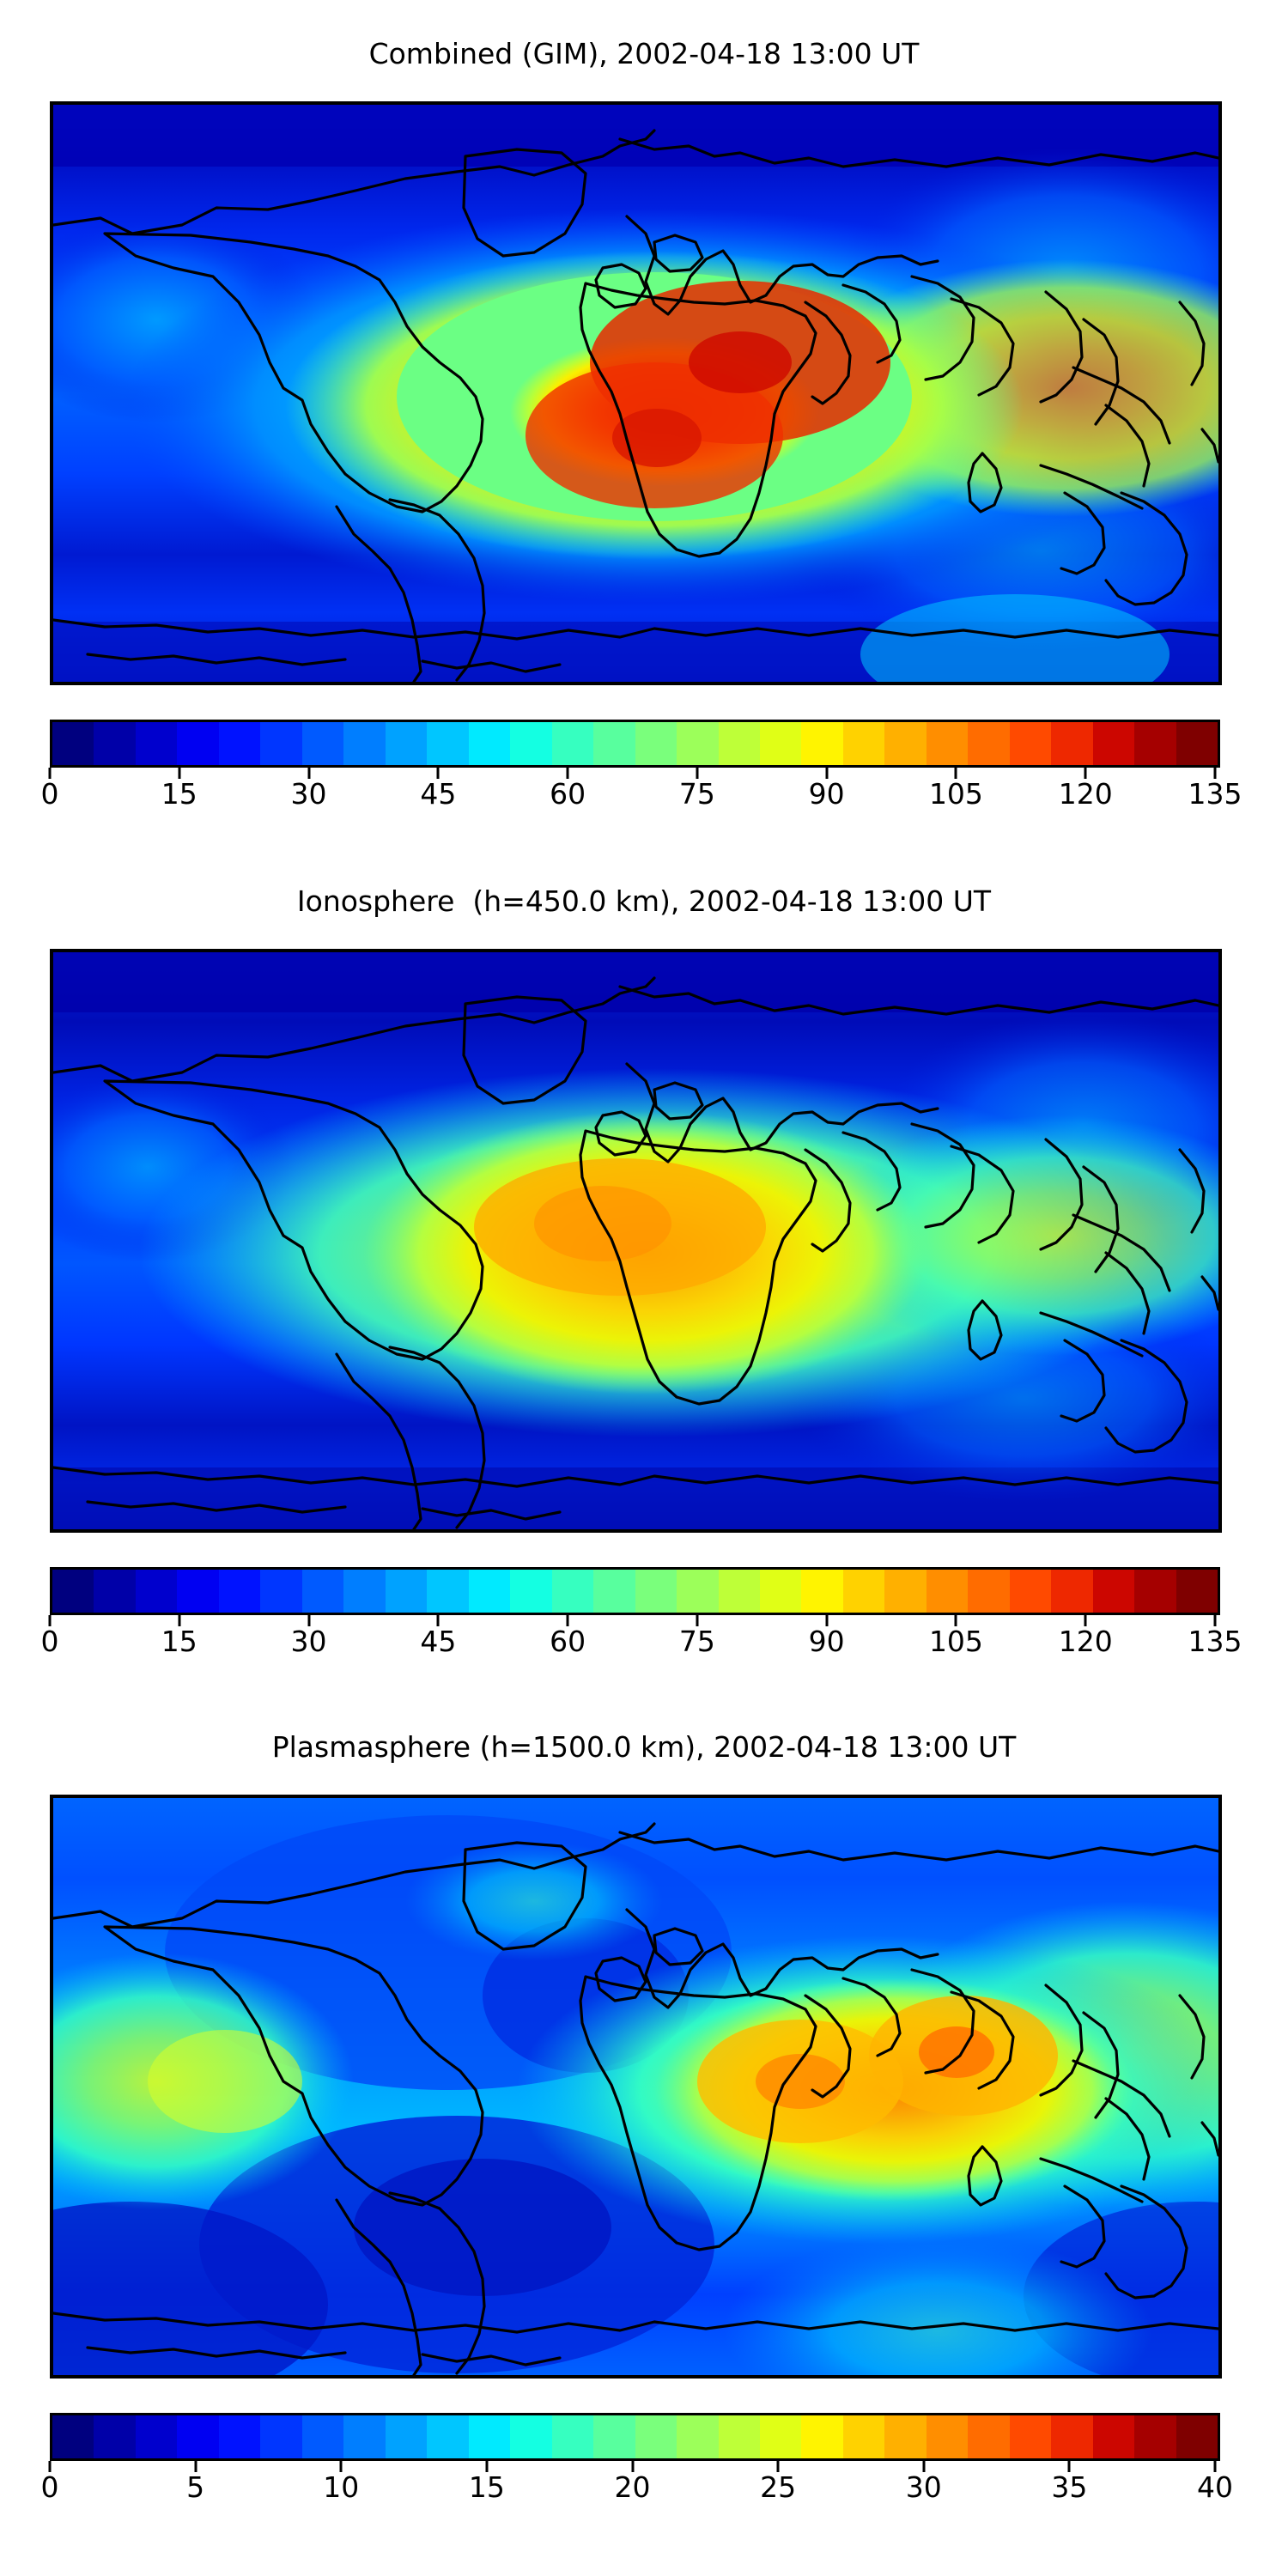 This screenshot has height=2576, width=1288. I want to click on colorbar-tick-label: 45, so click(439, 1642).